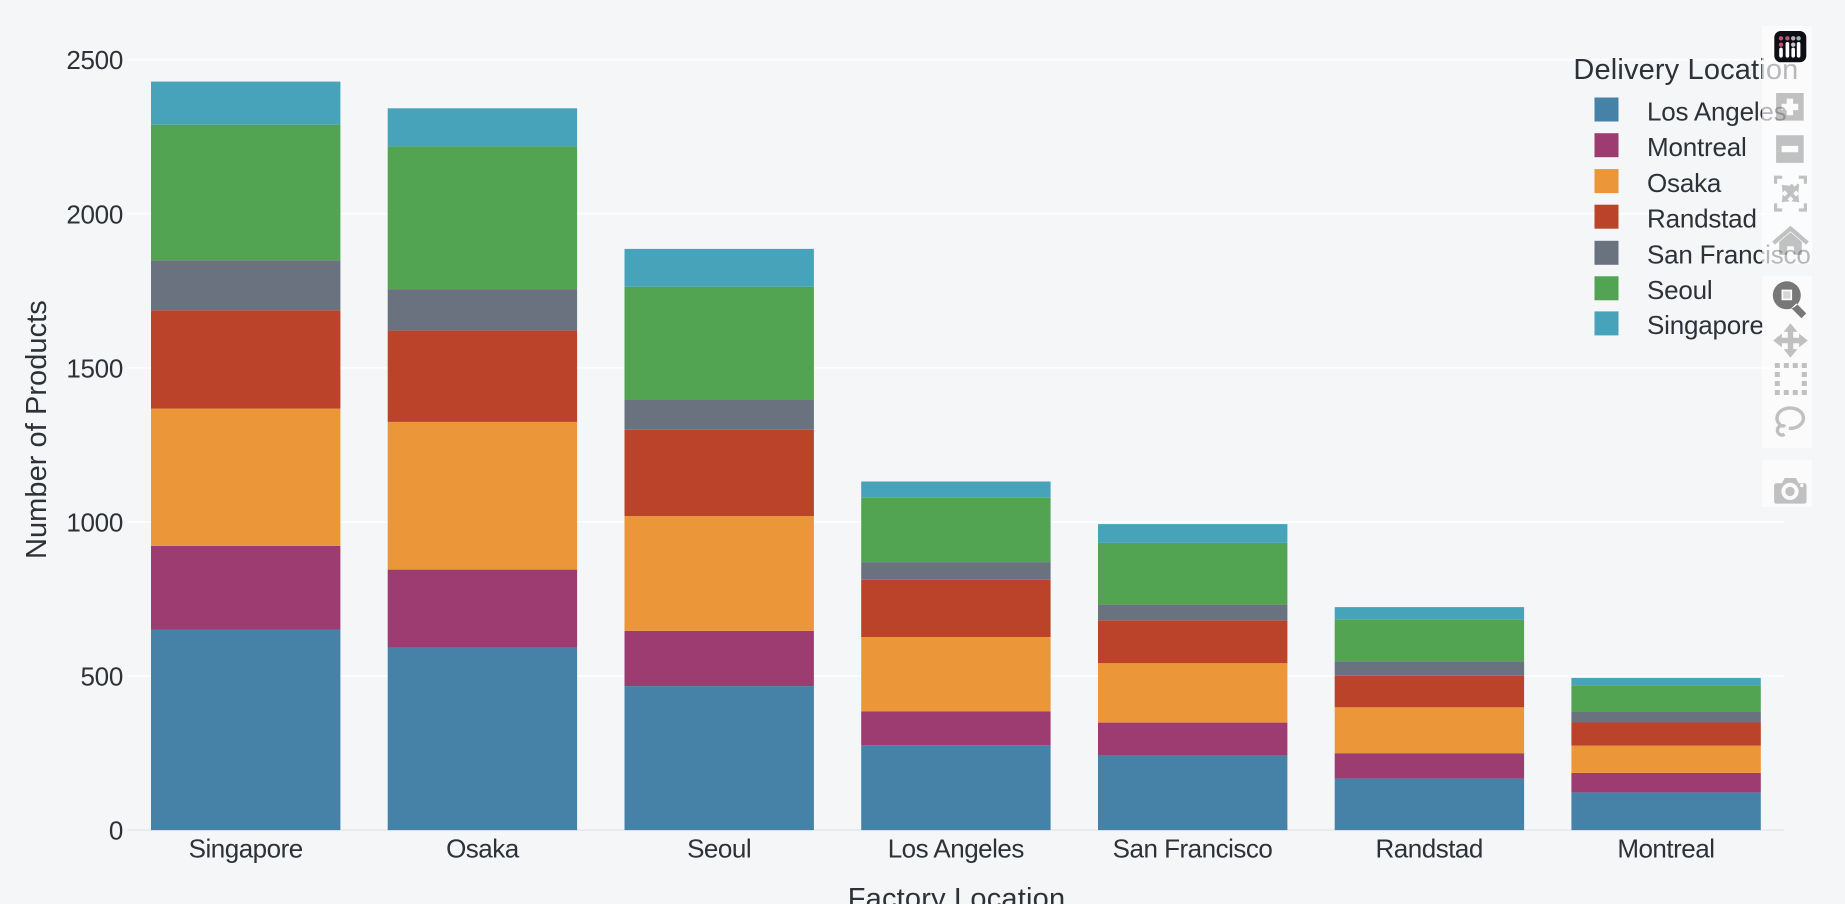  I want to click on svg-text: Delivery Location, so click(1685, 70).